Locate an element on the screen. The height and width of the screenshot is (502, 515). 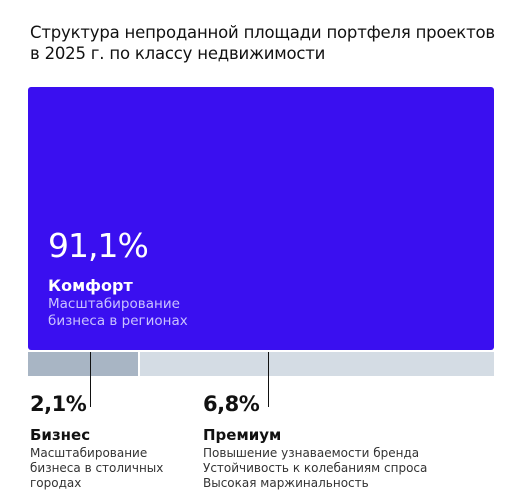
premium-desc-line: Устойчивость к колебаниям спроса is located at coordinates (315, 468).